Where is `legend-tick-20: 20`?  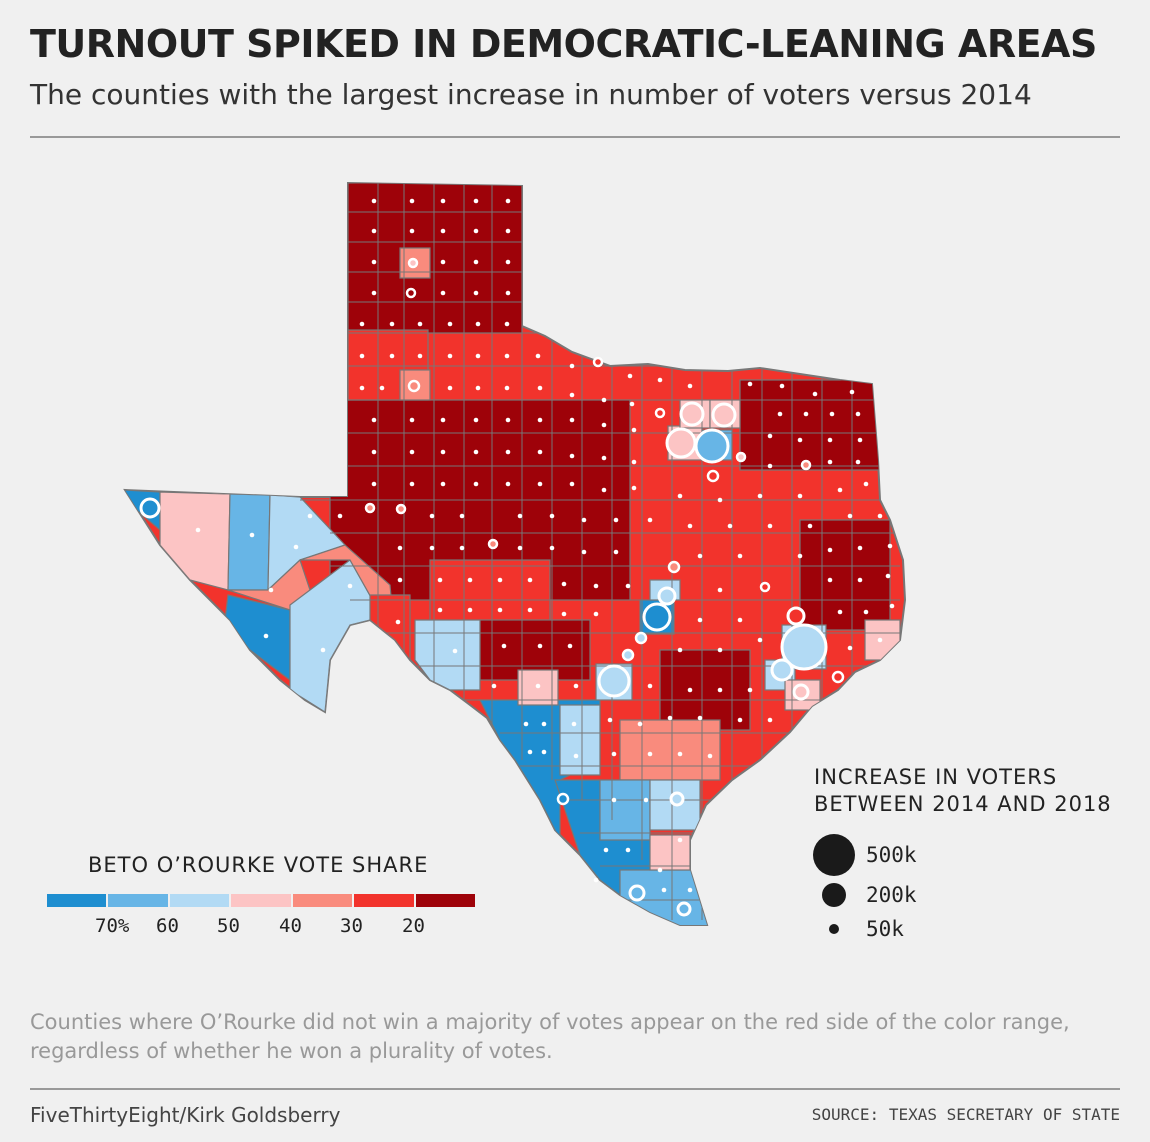 legend-tick-20: 20 is located at coordinates (413, 926).